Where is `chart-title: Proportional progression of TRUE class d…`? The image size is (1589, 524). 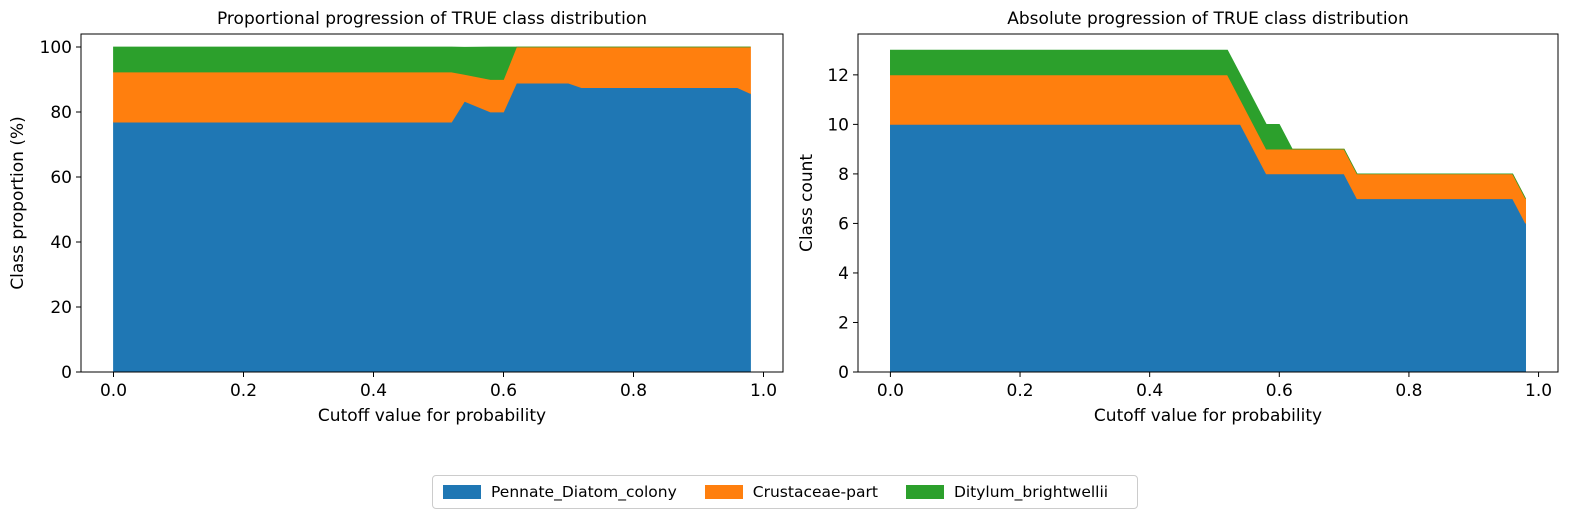 chart-title: Proportional progression of TRUE class d… is located at coordinates (432, 19).